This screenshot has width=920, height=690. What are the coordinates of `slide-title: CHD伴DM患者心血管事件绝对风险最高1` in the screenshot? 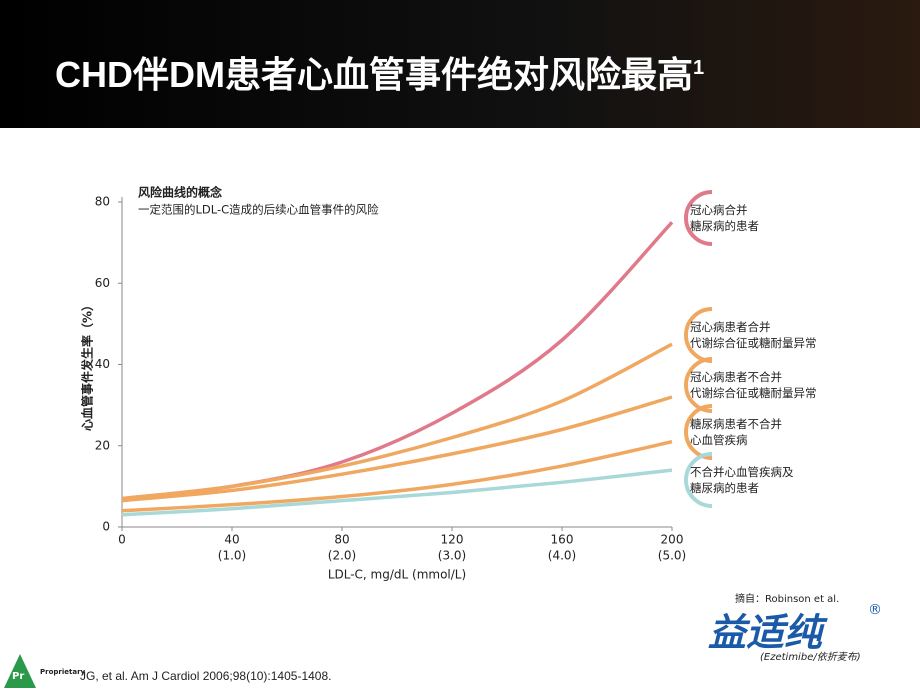 It's located at (379, 72).